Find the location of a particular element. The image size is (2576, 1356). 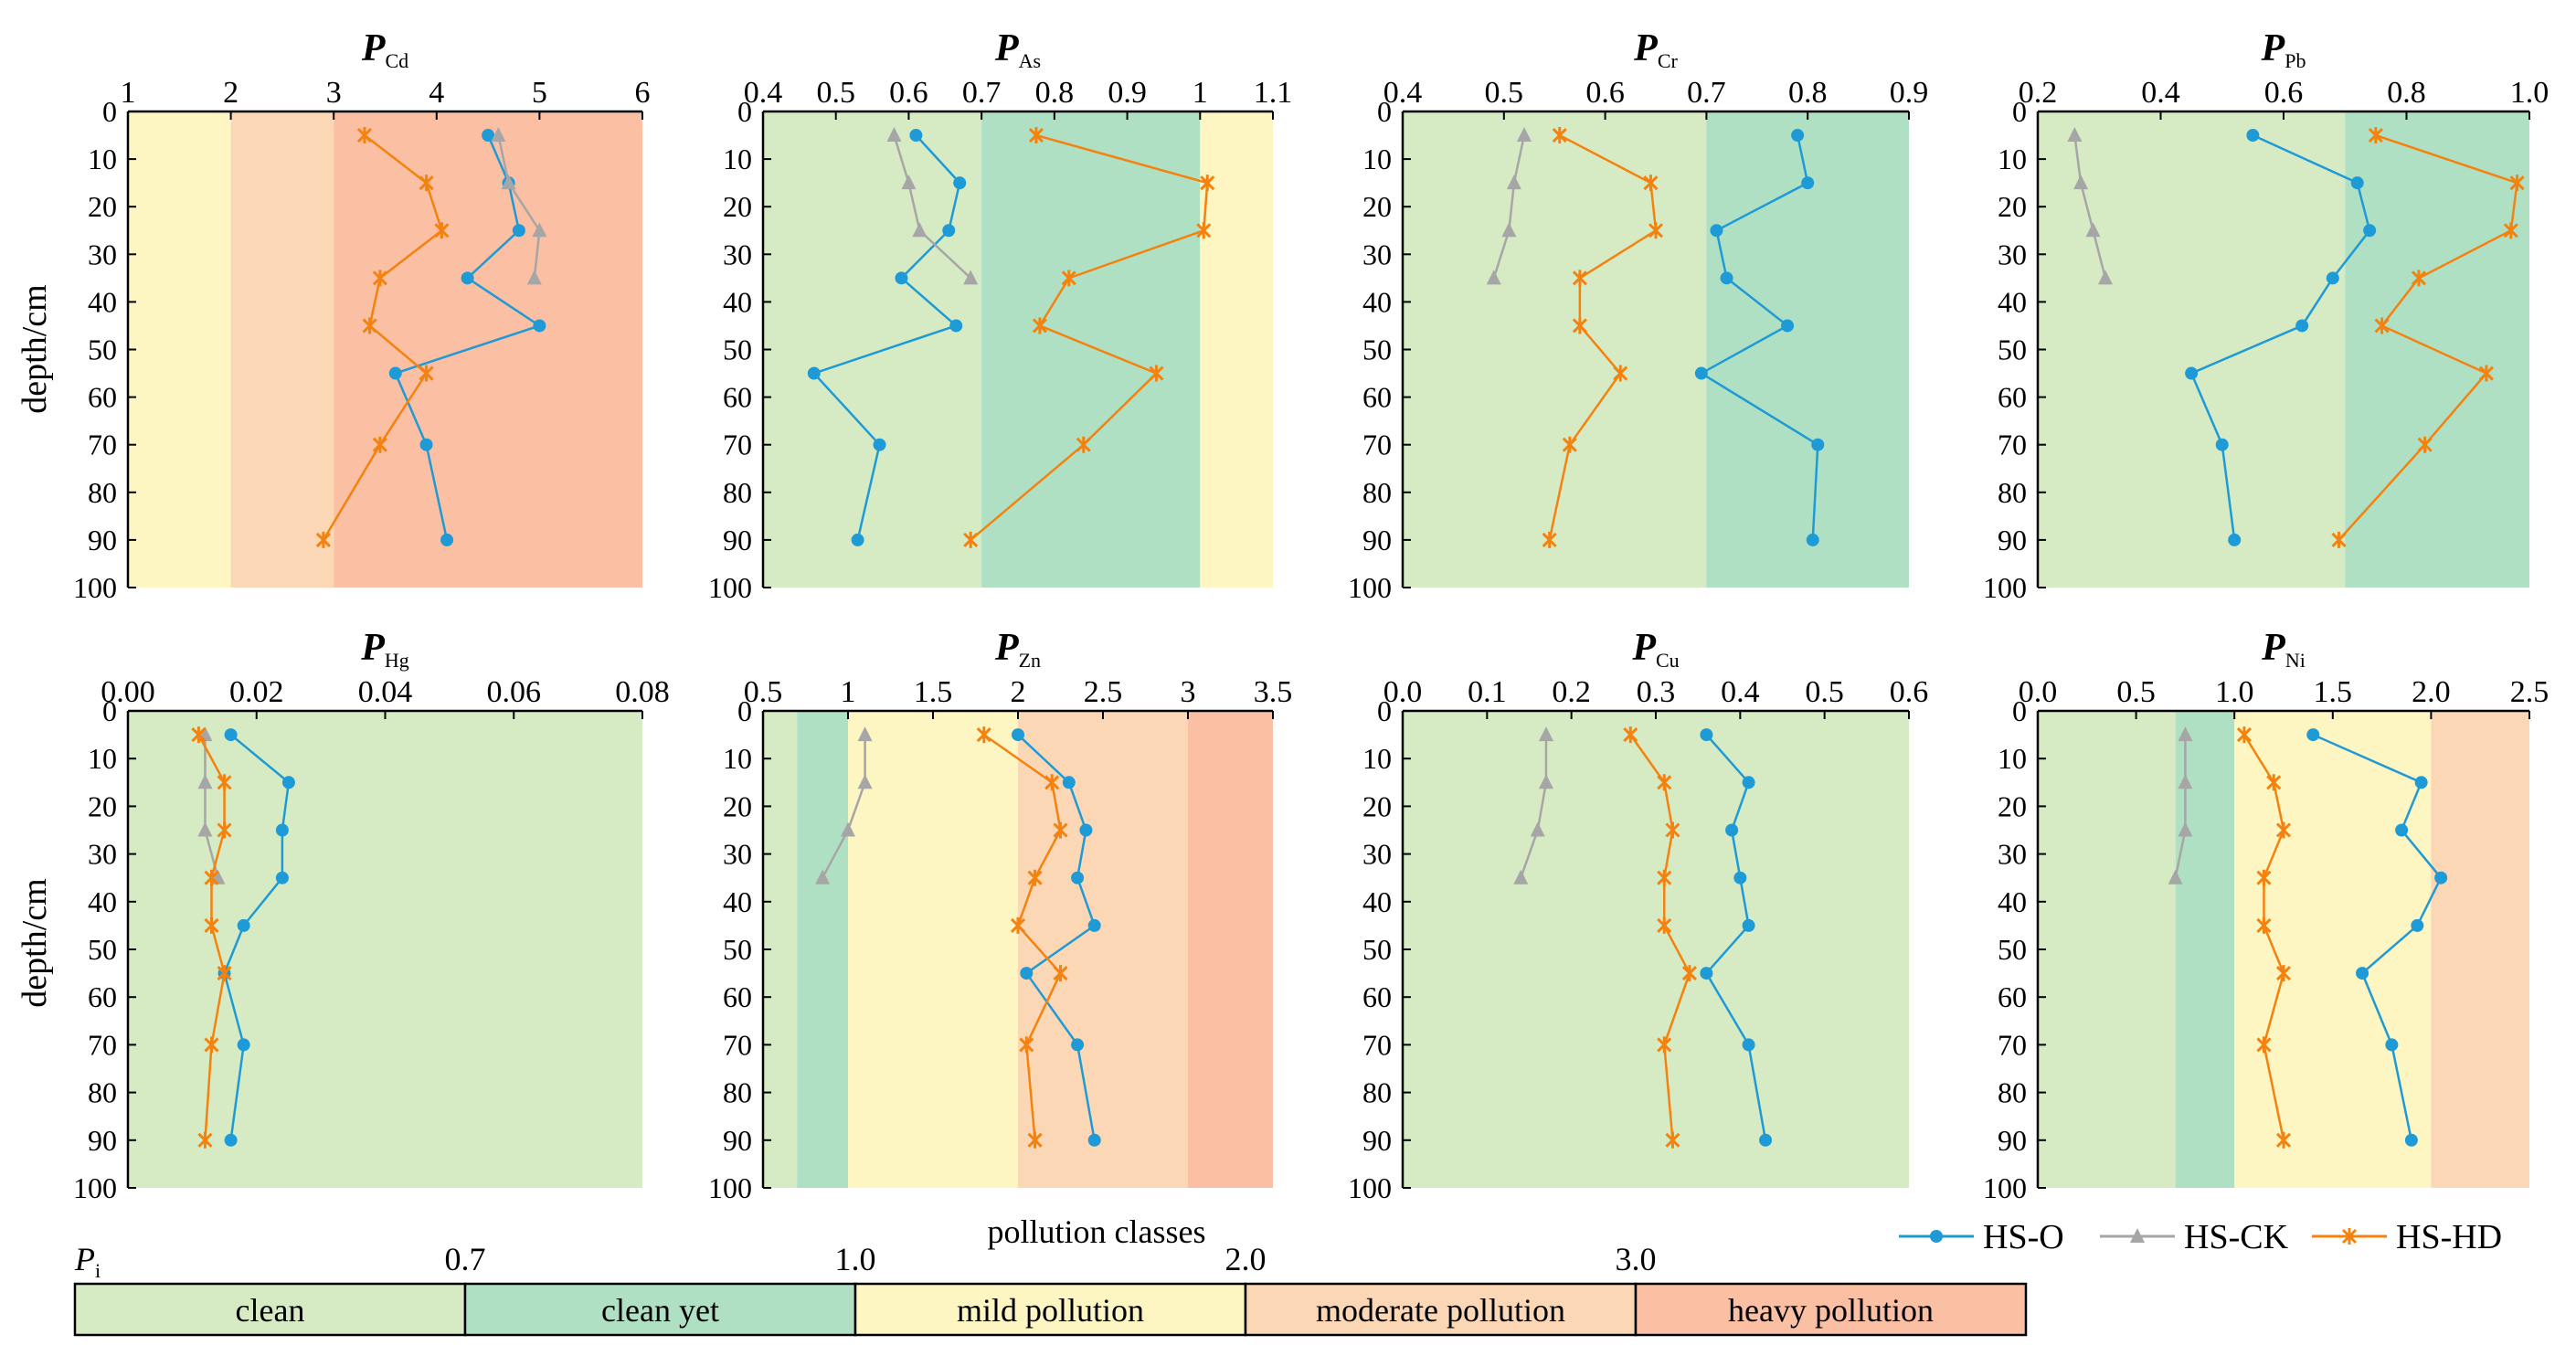

scale-threshold: 1.0 is located at coordinates (855, 1259).